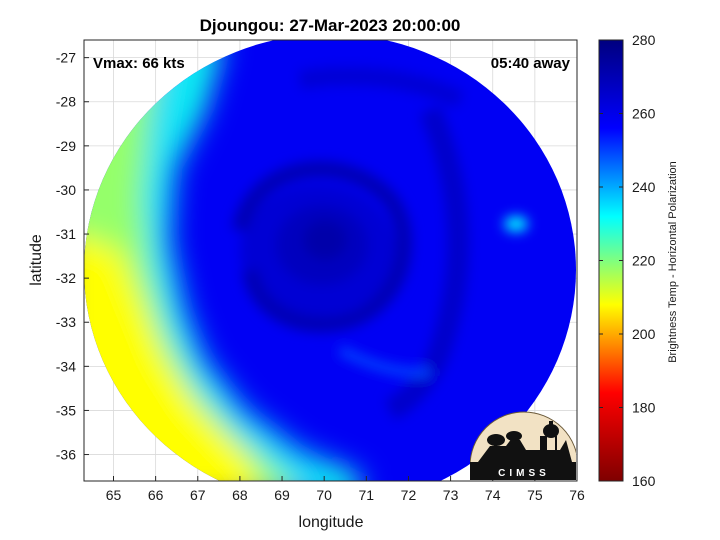 The height and width of the screenshot is (540, 720). I want to click on x-tick-label: 74, so click(493, 495).